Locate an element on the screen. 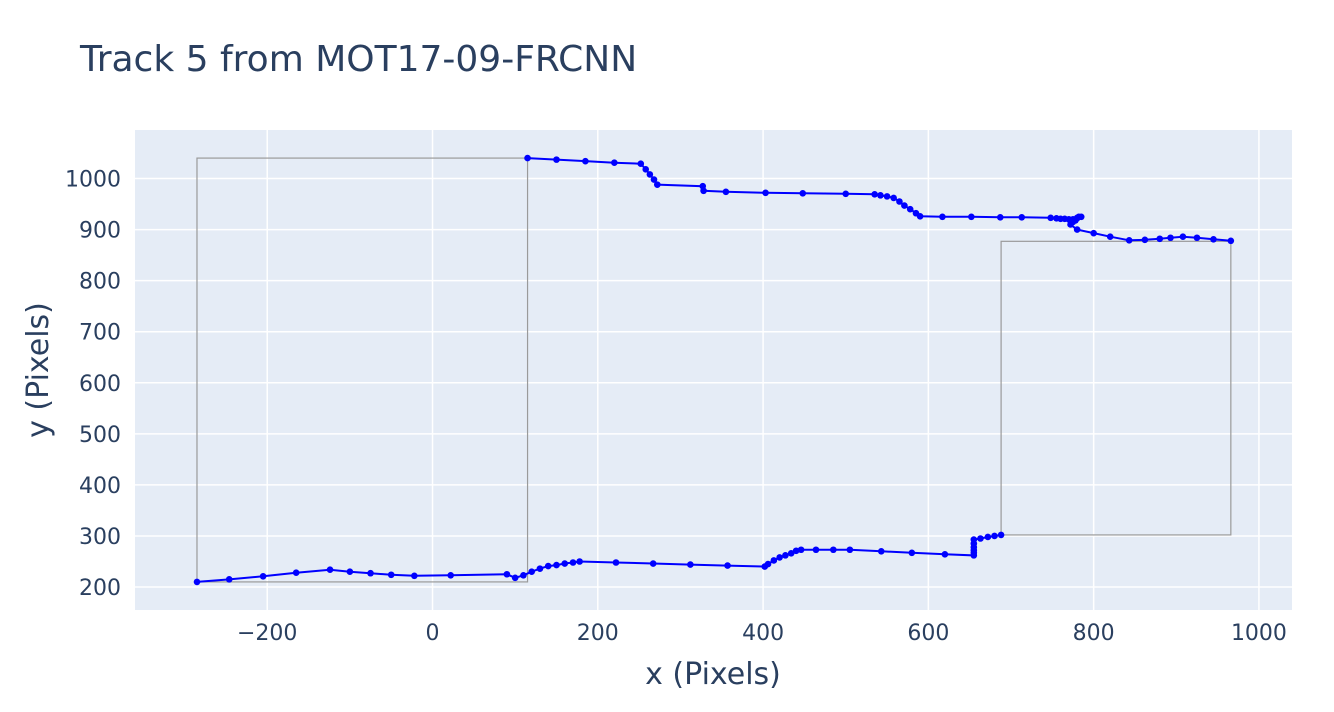 The width and height of the screenshot is (1334, 712). x-axis-ticks: −200 0 200 400 600 800 1000 is located at coordinates (762, 633).